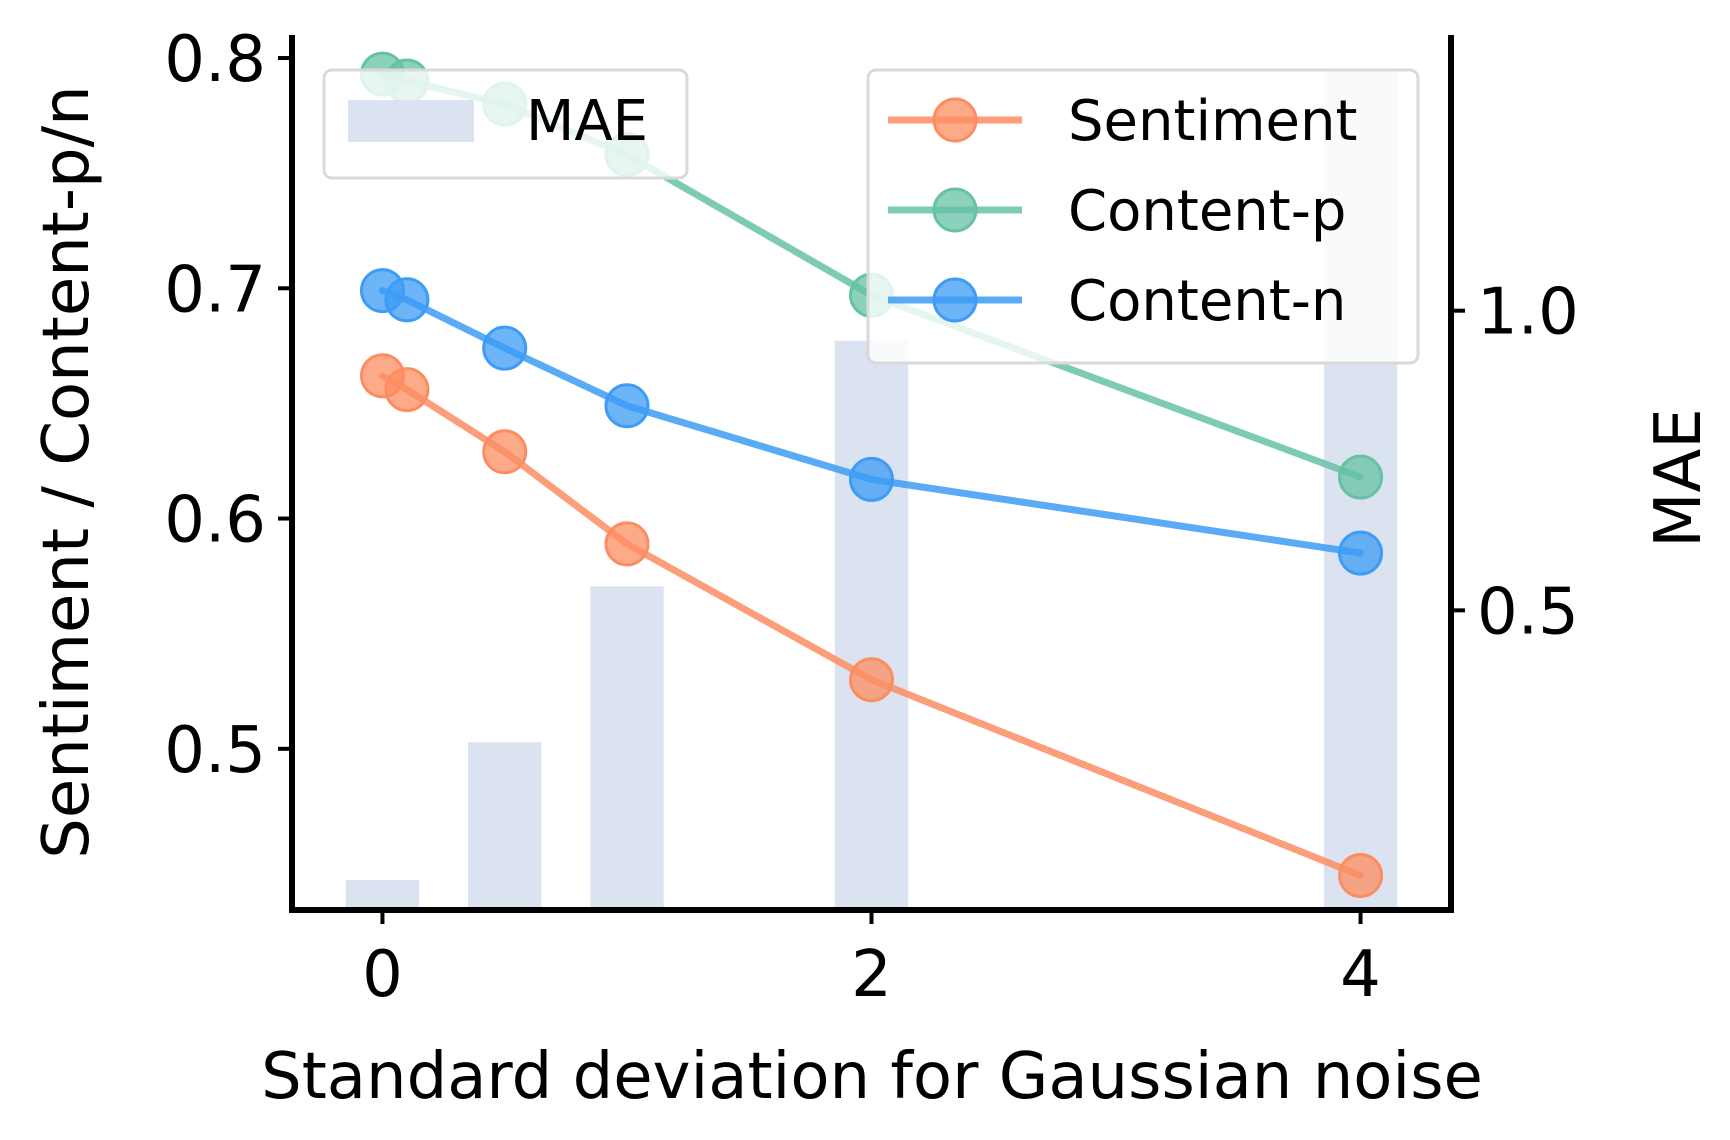  Describe the element at coordinates (955, 300) in the screenshot. I see `legend-marker-content-n` at that location.